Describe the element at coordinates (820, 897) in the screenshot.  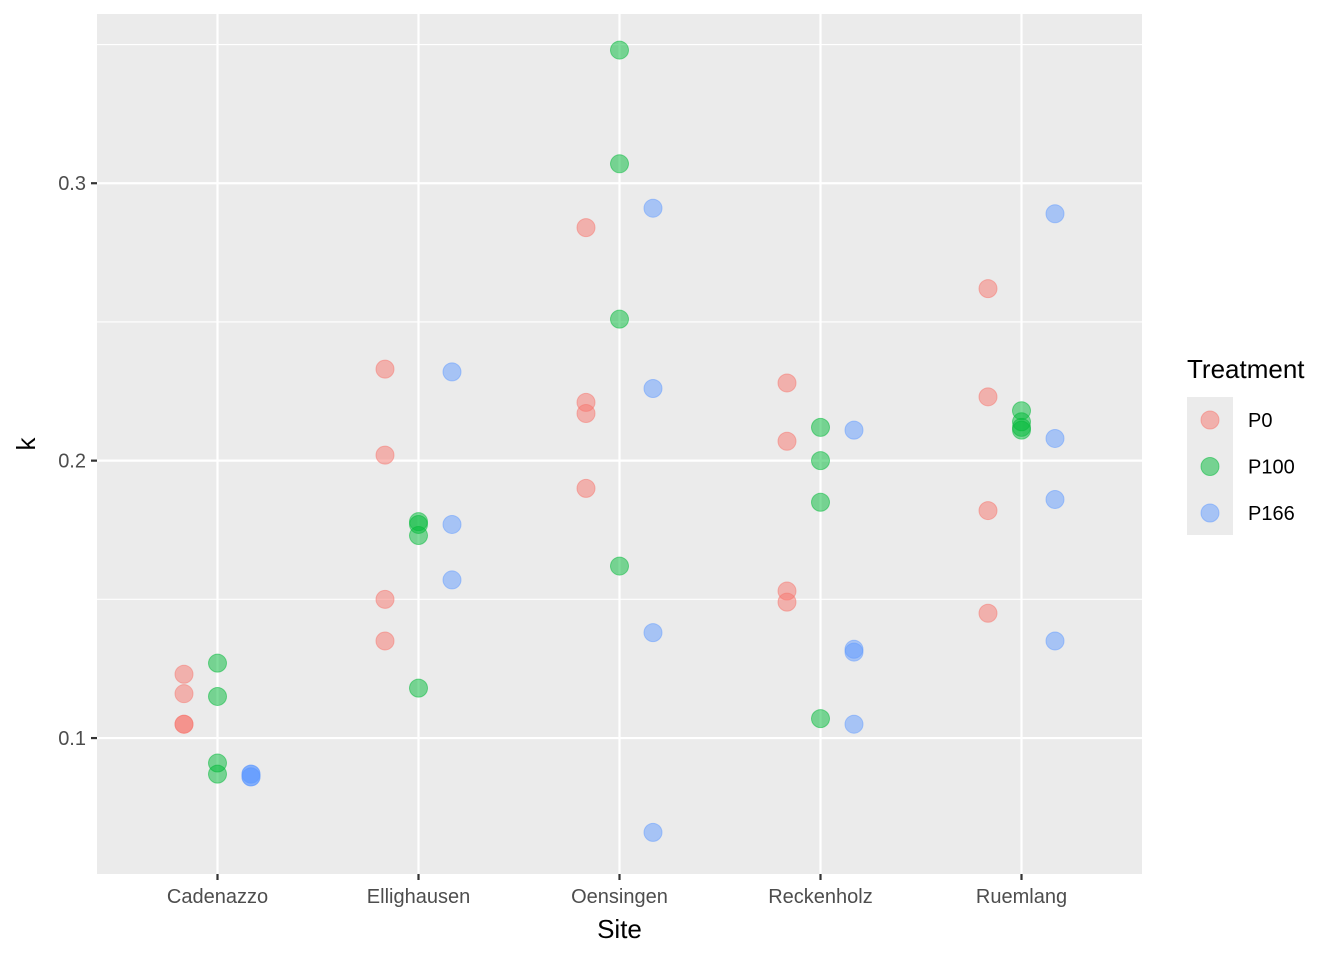
I see `x-tick-label: Reckenholz` at that location.